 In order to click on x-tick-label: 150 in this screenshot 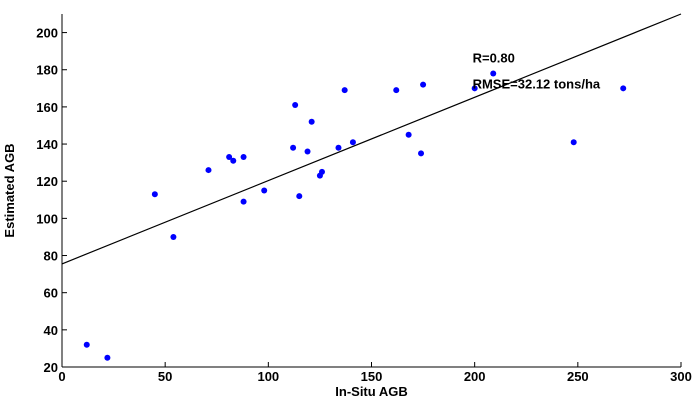, I will do `click(372, 376)`.